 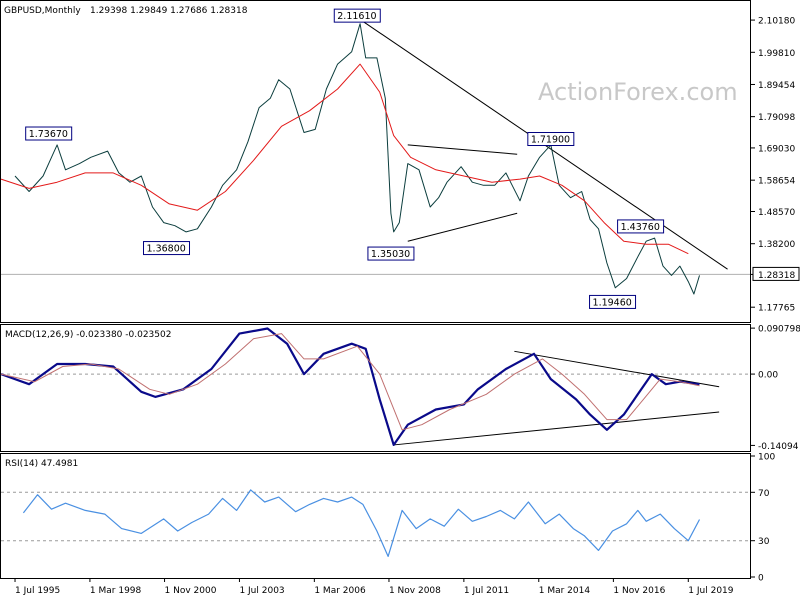 I want to click on price-label: 1.19460, so click(x=612, y=302).